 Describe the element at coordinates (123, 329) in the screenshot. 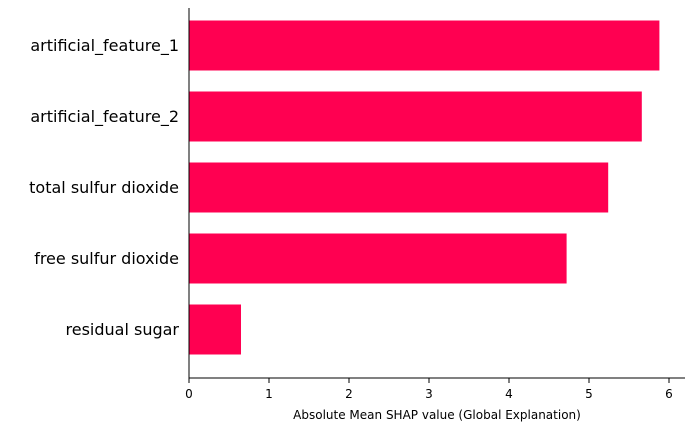

I see `category-label-4: residual sugar` at that location.